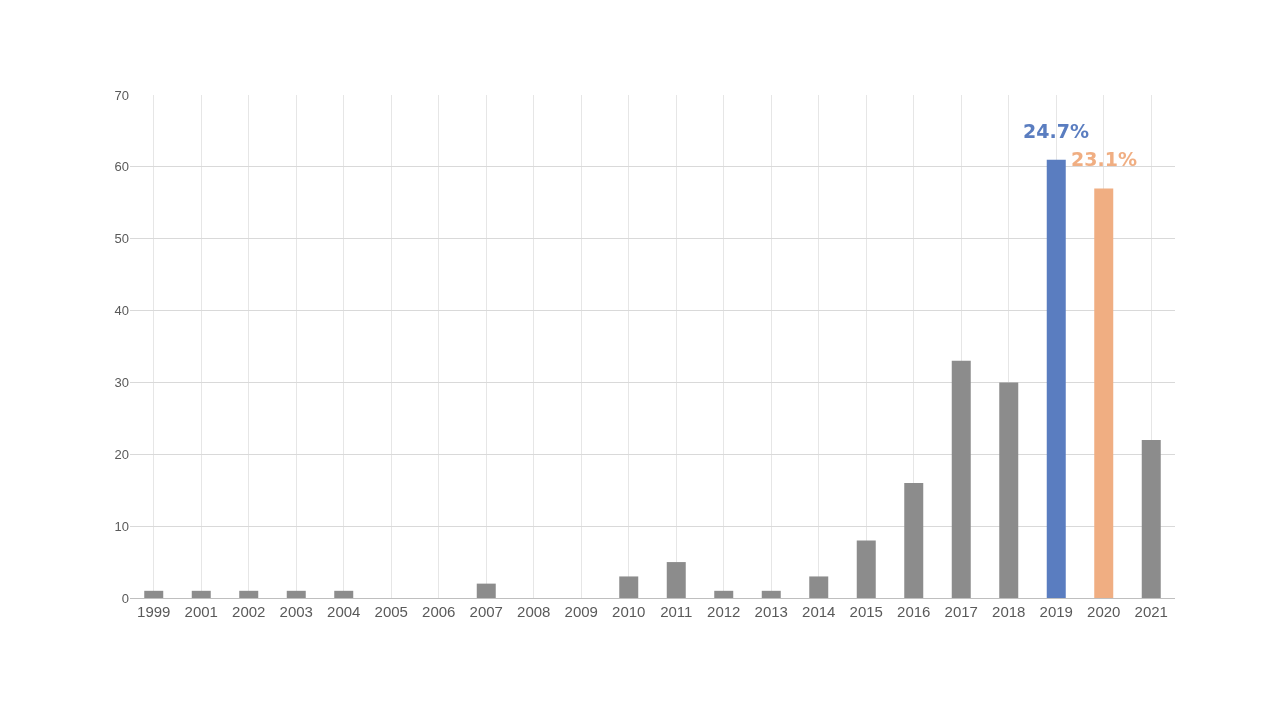 The height and width of the screenshot is (720, 1280). What do you see at coordinates (439, 611) in the screenshot?
I see `x-tick-label: 2006` at bounding box center [439, 611].